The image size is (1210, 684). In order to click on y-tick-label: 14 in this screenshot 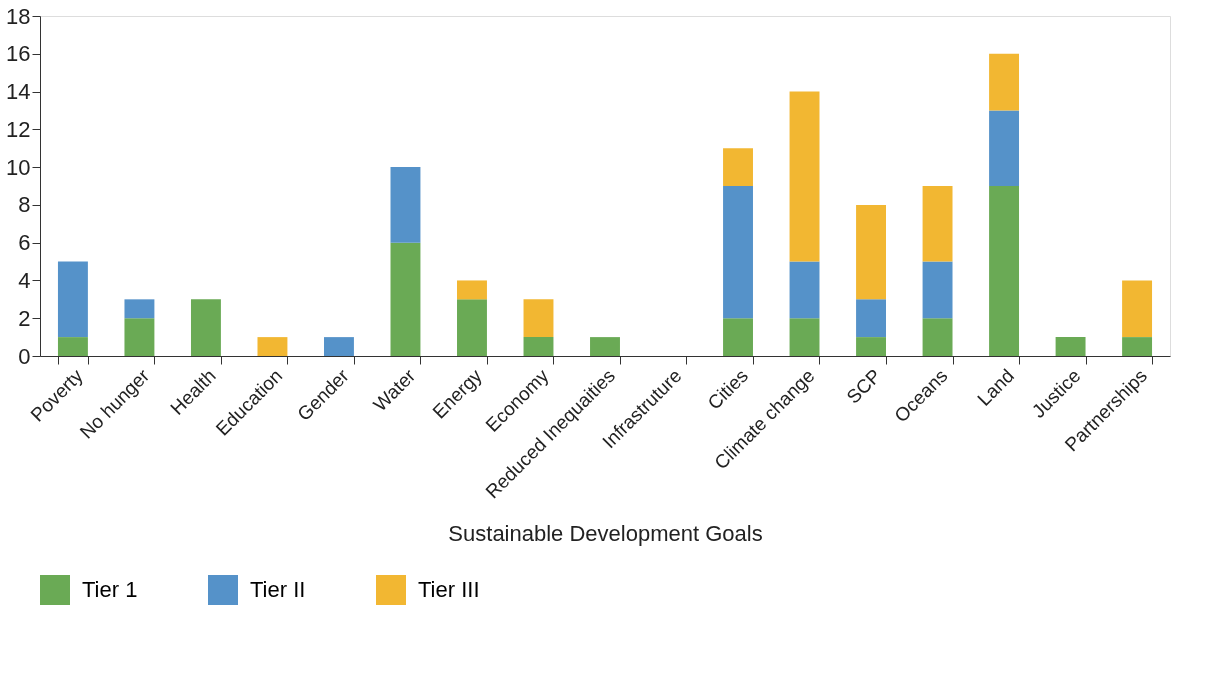, I will do `click(18, 92)`.